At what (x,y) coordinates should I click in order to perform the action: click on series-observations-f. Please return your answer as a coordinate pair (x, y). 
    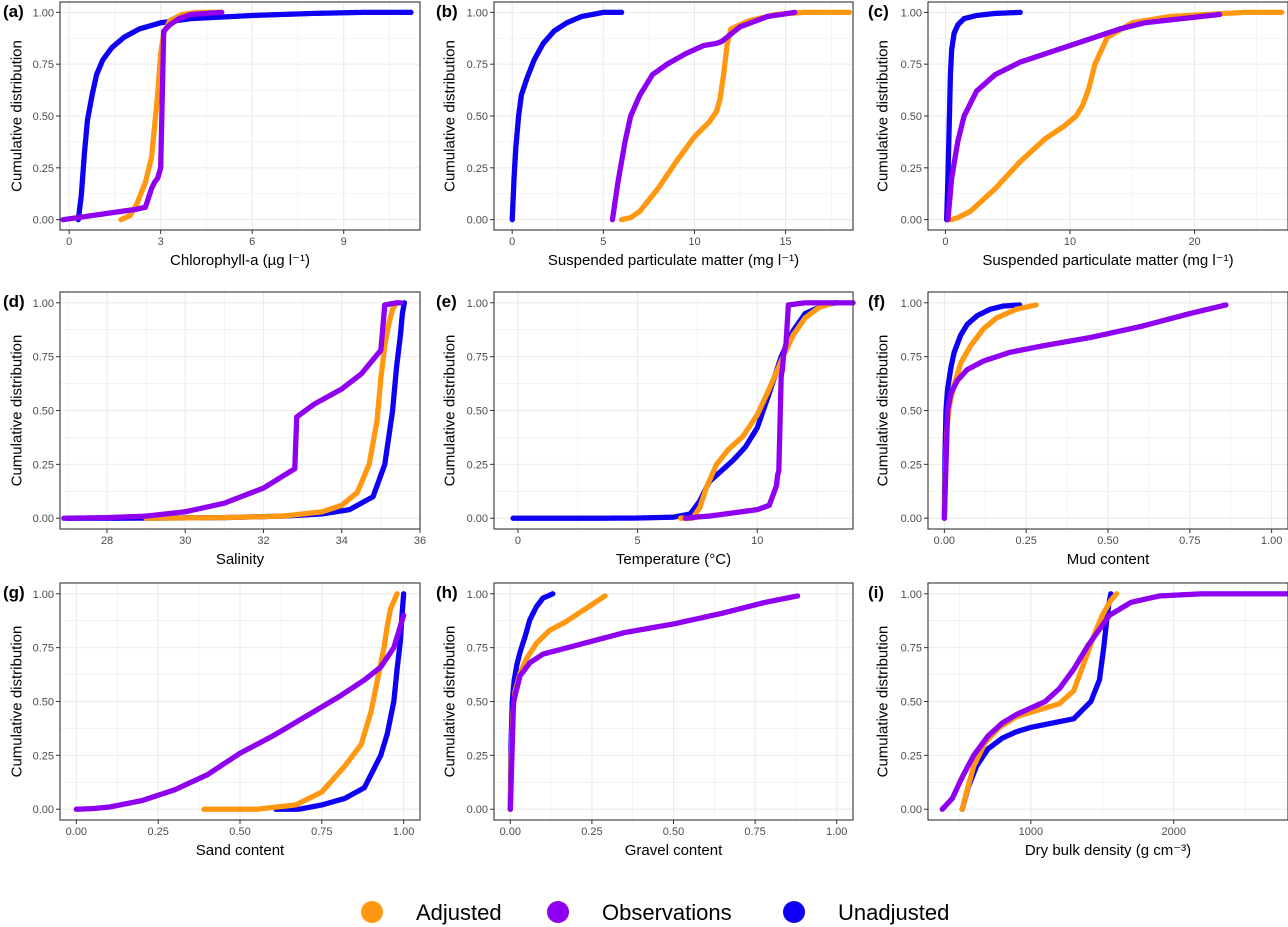
    Looking at the image, I should click on (1085, 411).